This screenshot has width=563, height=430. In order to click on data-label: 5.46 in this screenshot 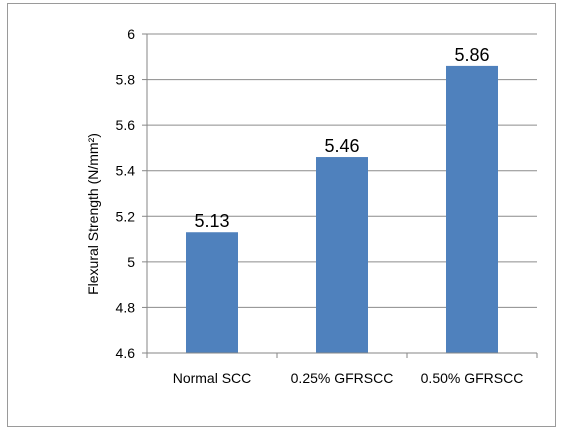, I will do `click(341, 146)`.